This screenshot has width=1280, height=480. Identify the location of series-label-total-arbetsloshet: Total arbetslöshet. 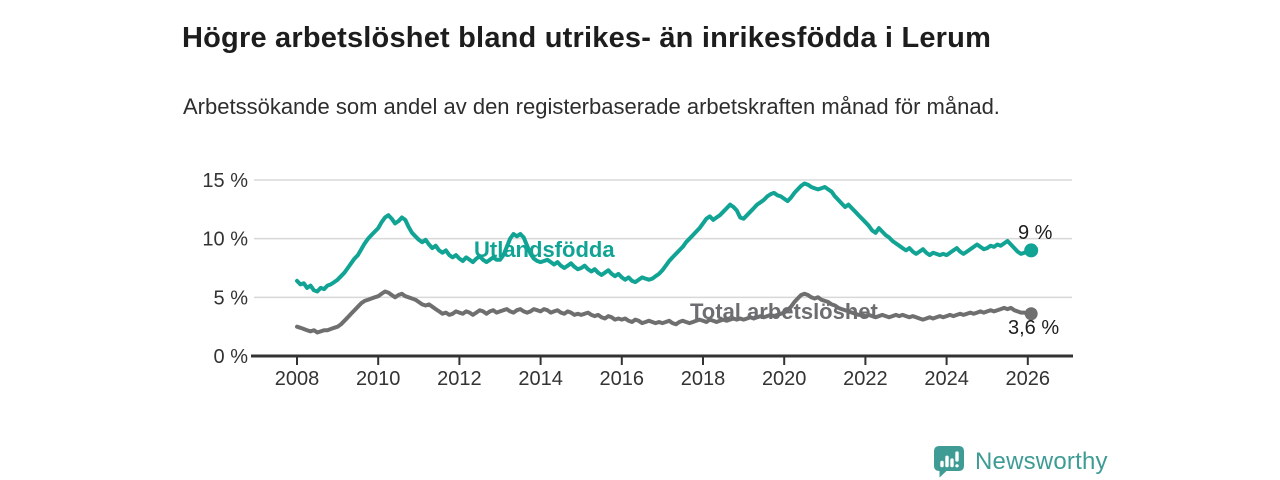
(784, 311).